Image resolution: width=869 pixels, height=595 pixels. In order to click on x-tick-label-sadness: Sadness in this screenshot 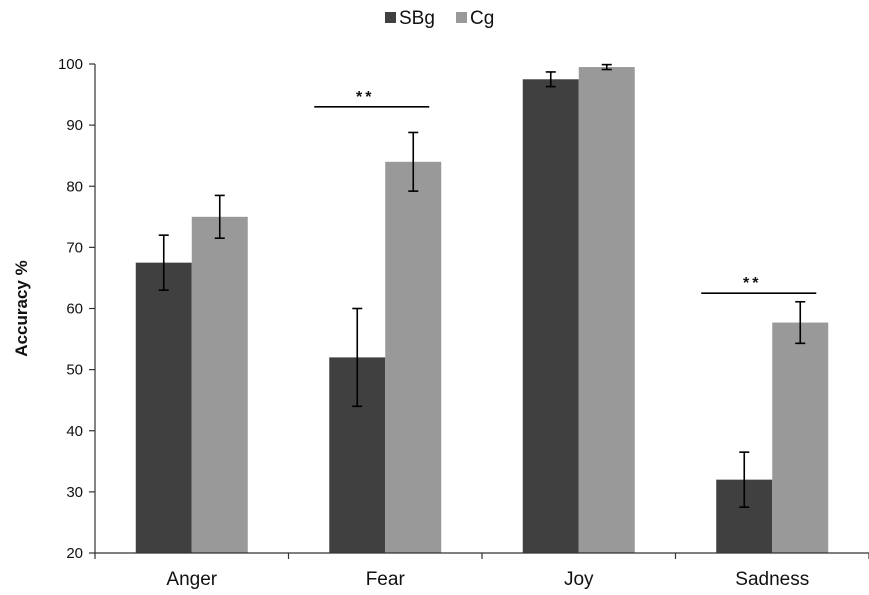, I will do `click(772, 579)`.